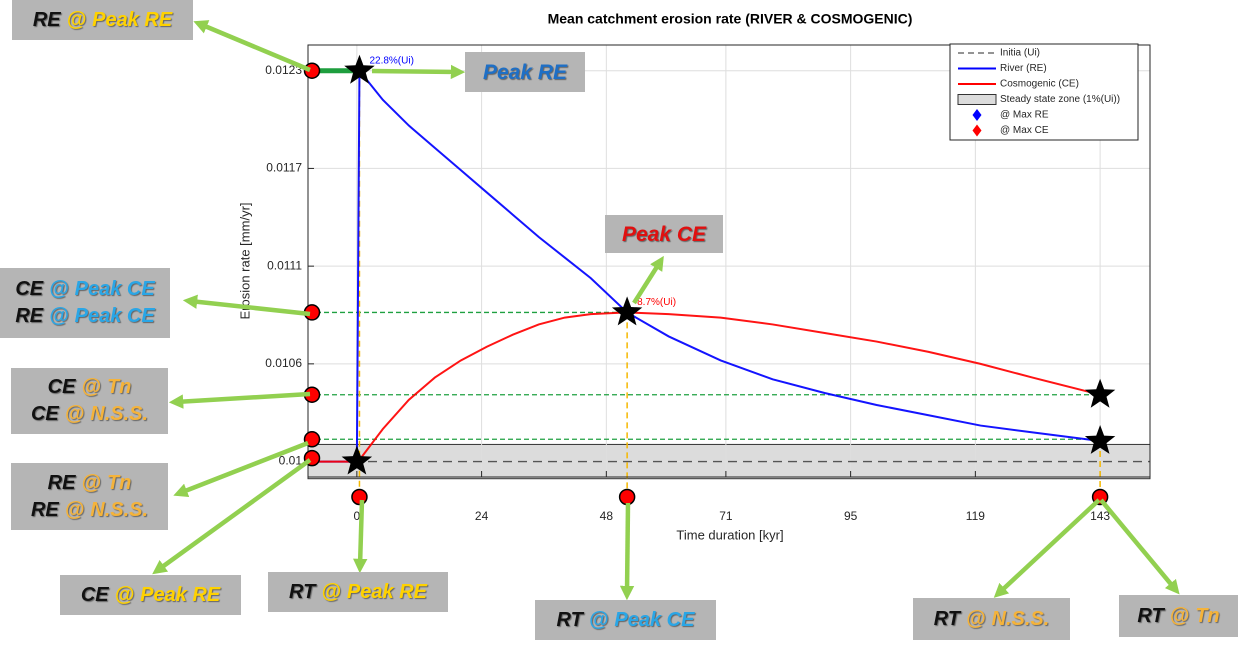 The height and width of the screenshot is (649, 1240). What do you see at coordinates (1024, 130) in the screenshot?
I see `legend-label: @ Max CE` at bounding box center [1024, 130].